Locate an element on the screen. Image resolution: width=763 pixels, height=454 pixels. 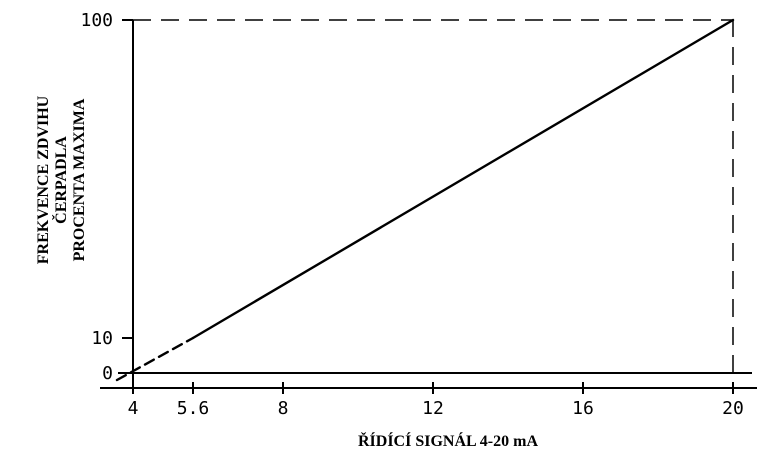
y-ticks: 0 10 100 is located at coordinates (106, 197).